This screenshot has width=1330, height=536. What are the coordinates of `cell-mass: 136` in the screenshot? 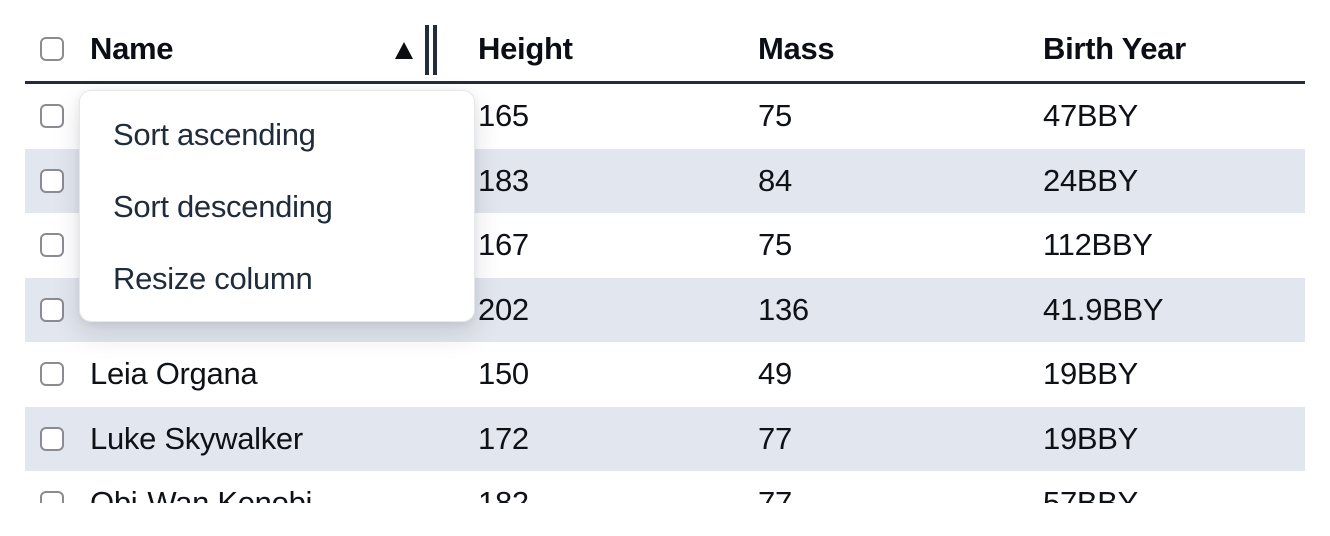 It's located at (783, 309).